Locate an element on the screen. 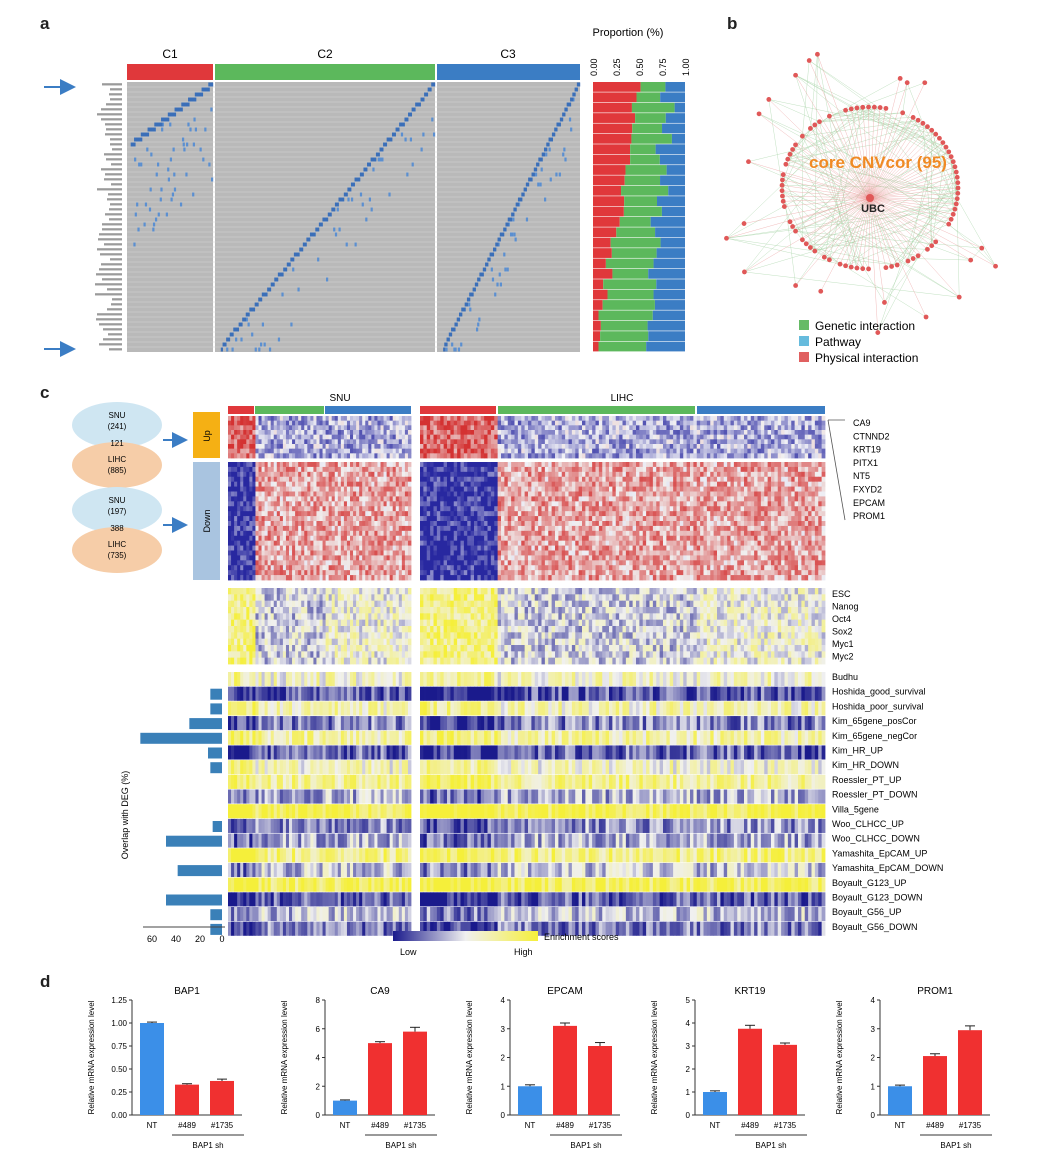 This screenshot has height=1174, width=1052. venn-down-overlap: 388 is located at coordinates (117, 528).